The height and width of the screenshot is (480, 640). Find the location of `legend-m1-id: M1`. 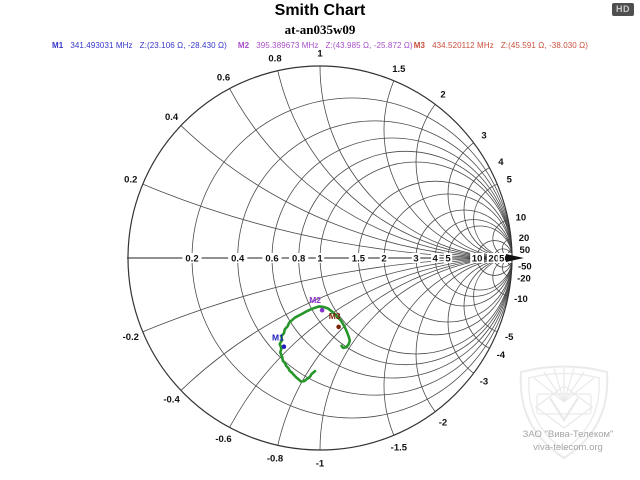

legend-m1-id: M1 is located at coordinates (57, 45).